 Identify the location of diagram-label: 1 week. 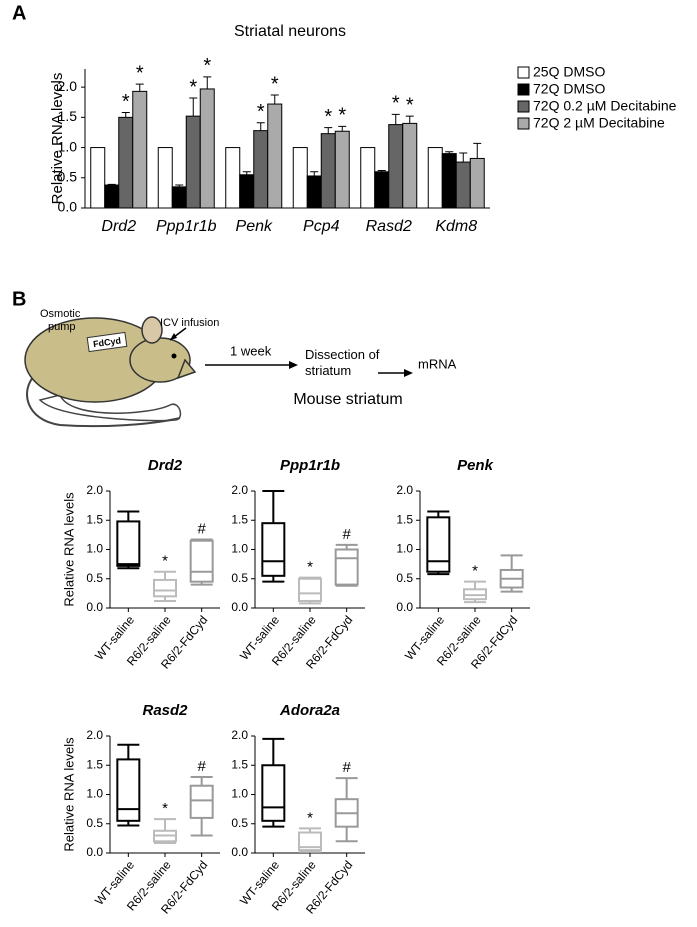
(251, 350).